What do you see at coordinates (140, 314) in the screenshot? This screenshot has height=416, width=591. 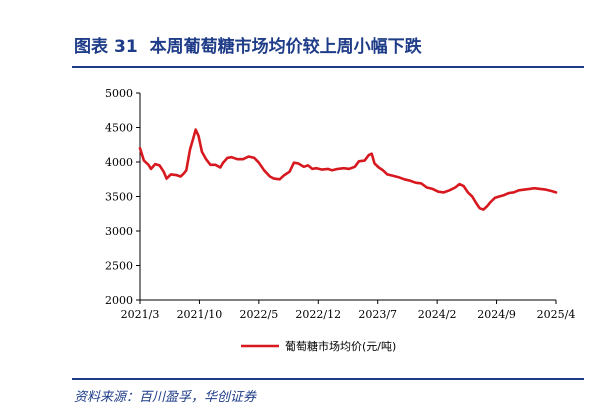 I see `x-tick-label: 2021/3` at bounding box center [140, 314].